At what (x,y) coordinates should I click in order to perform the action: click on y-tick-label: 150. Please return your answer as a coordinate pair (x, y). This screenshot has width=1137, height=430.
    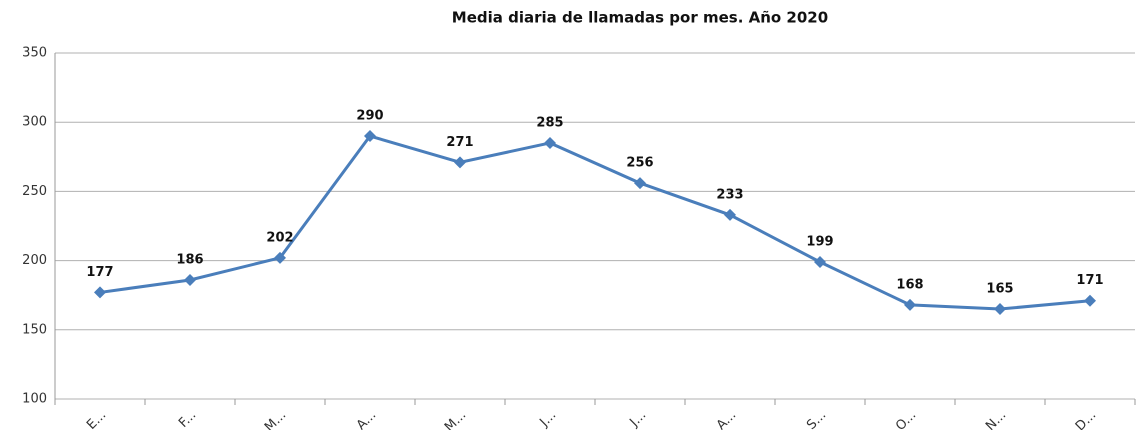
    Looking at the image, I should click on (34, 329).